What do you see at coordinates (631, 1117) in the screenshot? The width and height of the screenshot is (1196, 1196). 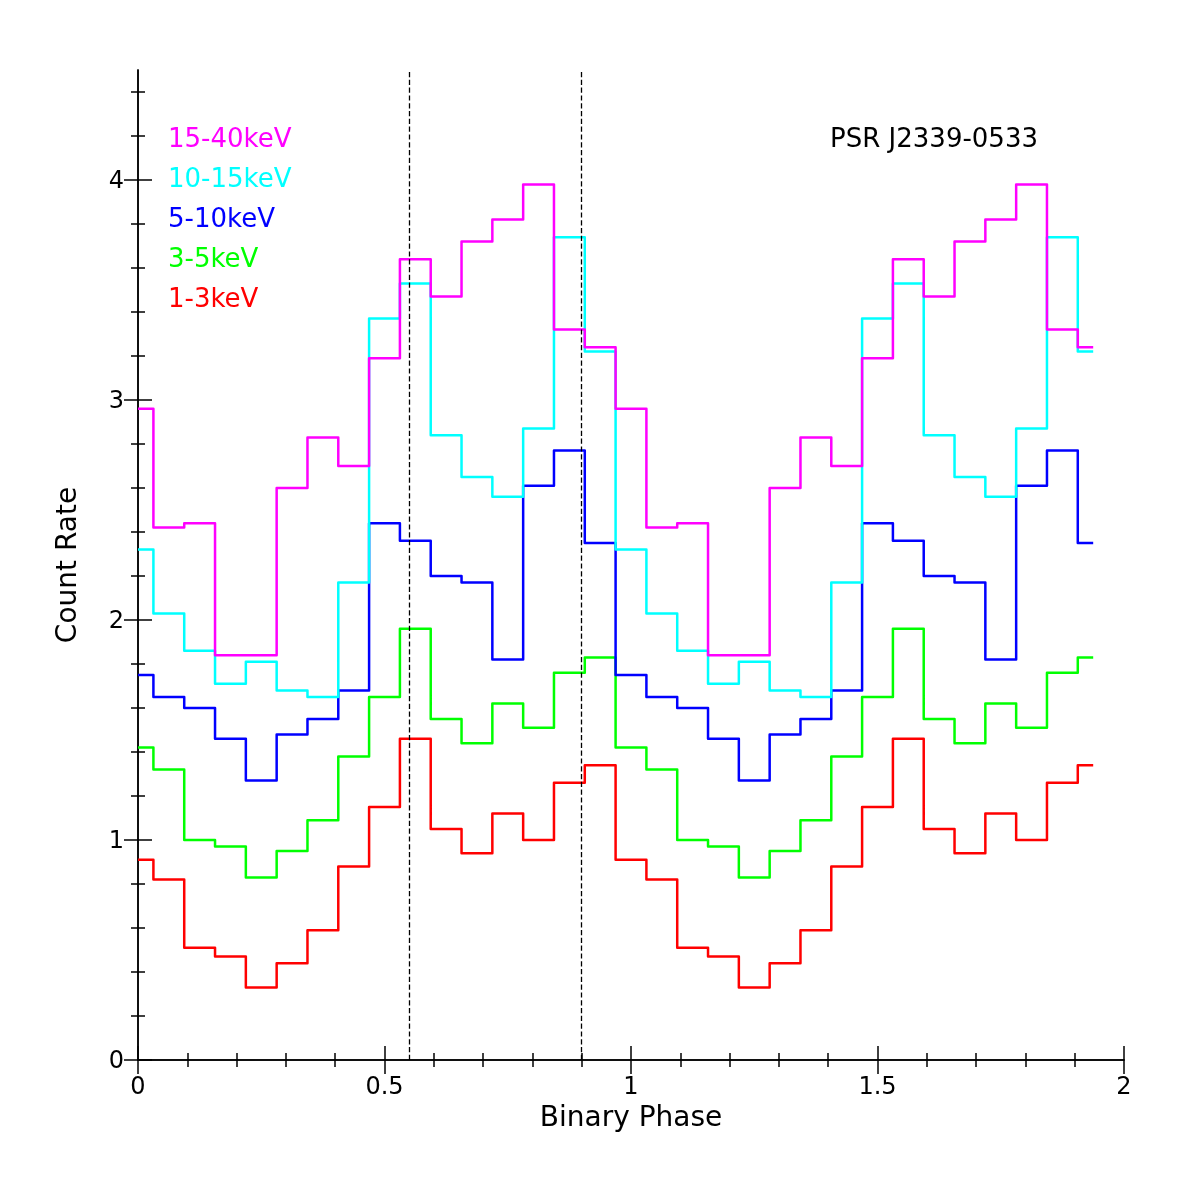 I see `x-axis-title: Binary Phase` at bounding box center [631, 1117].